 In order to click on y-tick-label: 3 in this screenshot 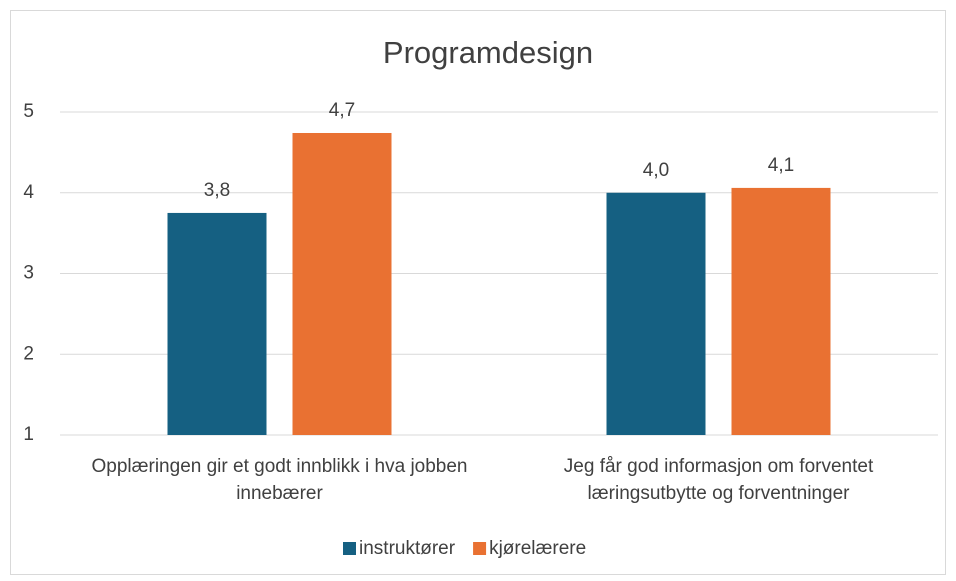, I will do `click(28, 273)`.